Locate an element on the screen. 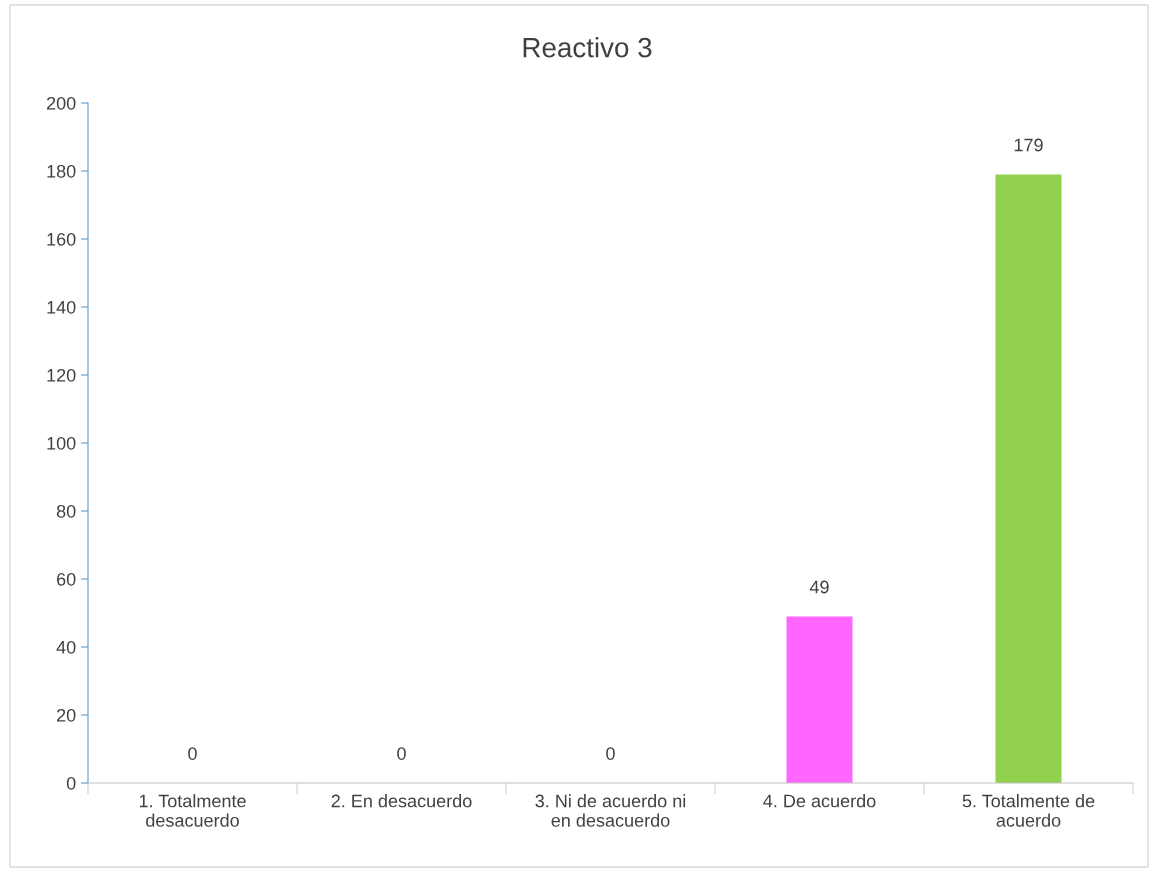 Image resolution: width=1150 pixels, height=869 pixels. data-label: 49 is located at coordinates (819, 587).